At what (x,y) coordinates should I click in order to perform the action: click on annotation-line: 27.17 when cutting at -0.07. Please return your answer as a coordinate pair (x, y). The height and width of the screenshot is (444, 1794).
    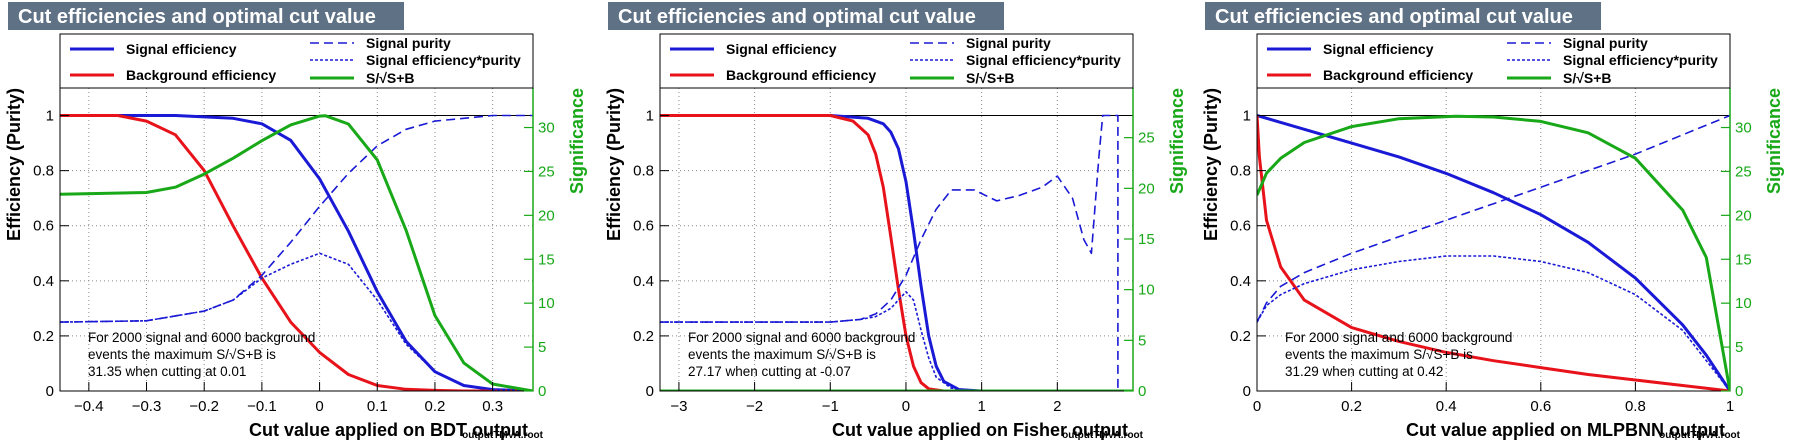
    Looking at the image, I should click on (769, 371).